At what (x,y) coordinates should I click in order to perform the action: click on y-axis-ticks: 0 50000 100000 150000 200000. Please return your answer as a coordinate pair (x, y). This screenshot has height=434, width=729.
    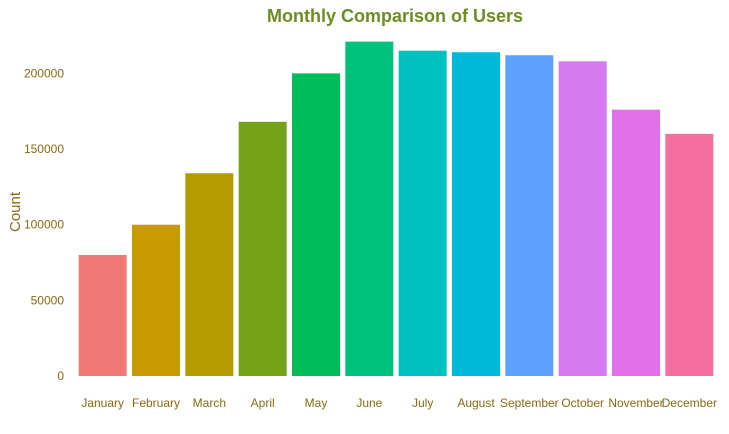
    Looking at the image, I should click on (44, 224).